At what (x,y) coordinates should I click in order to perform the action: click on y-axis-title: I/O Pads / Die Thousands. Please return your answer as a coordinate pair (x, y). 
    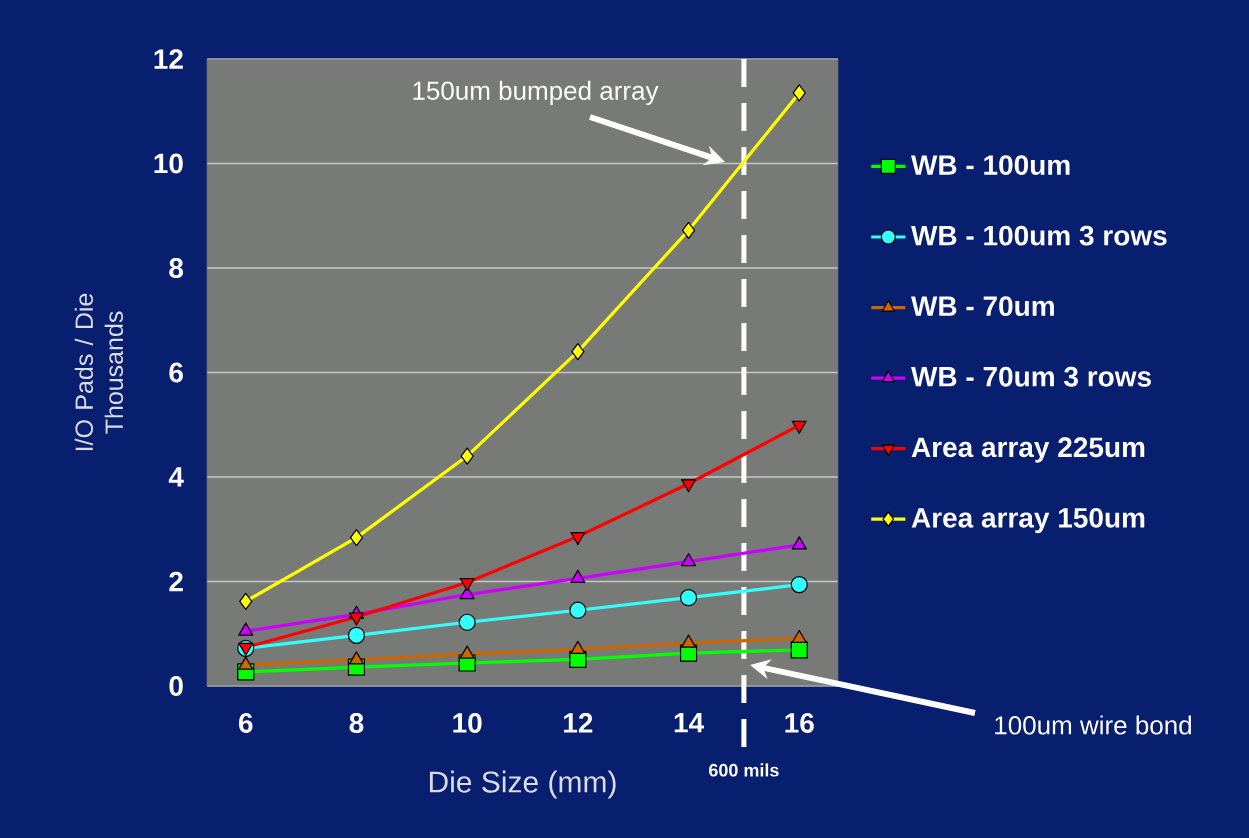
    Looking at the image, I should click on (99, 372).